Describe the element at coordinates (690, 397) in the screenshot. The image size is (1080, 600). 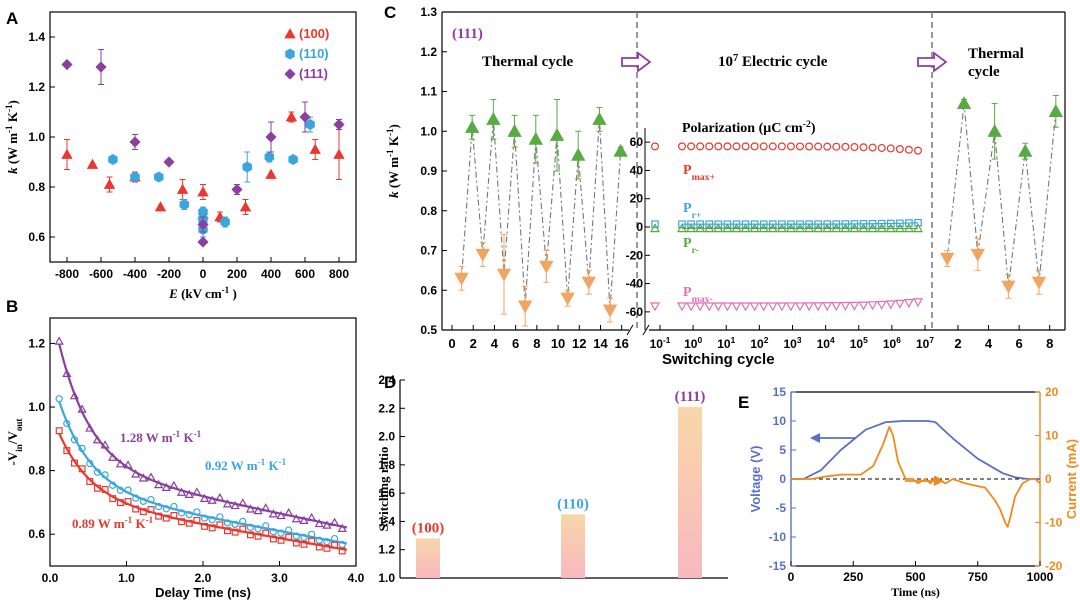
I see `bar-category-label: (111)` at that location.